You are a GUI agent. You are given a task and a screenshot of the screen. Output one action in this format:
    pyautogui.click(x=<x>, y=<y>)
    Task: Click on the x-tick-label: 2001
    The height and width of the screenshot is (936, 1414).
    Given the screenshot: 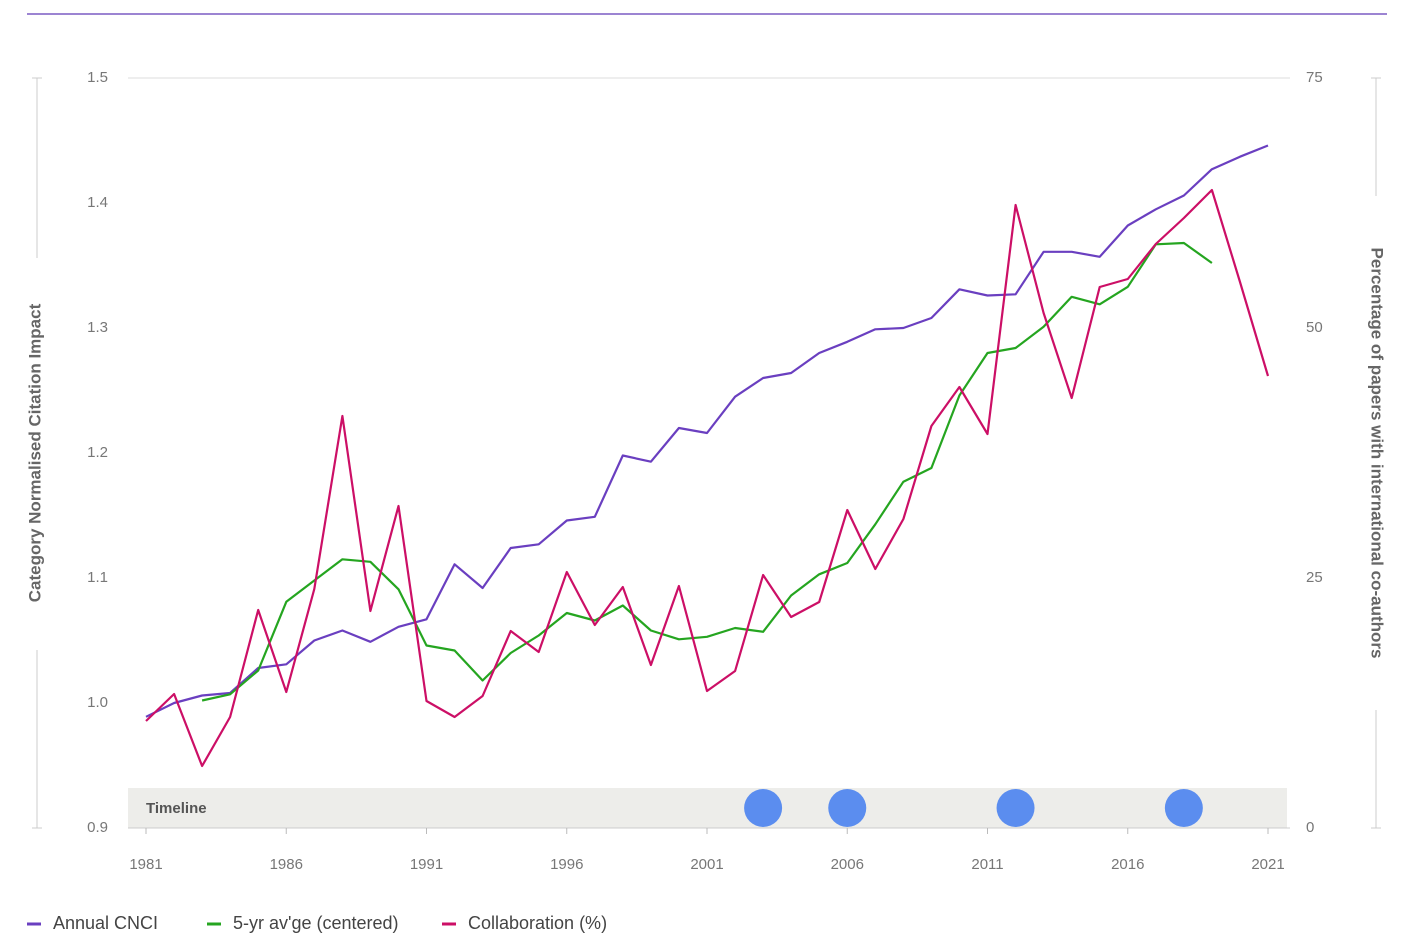 What is the action you would take?
    pyautogui.click(x=706, y=864)
    